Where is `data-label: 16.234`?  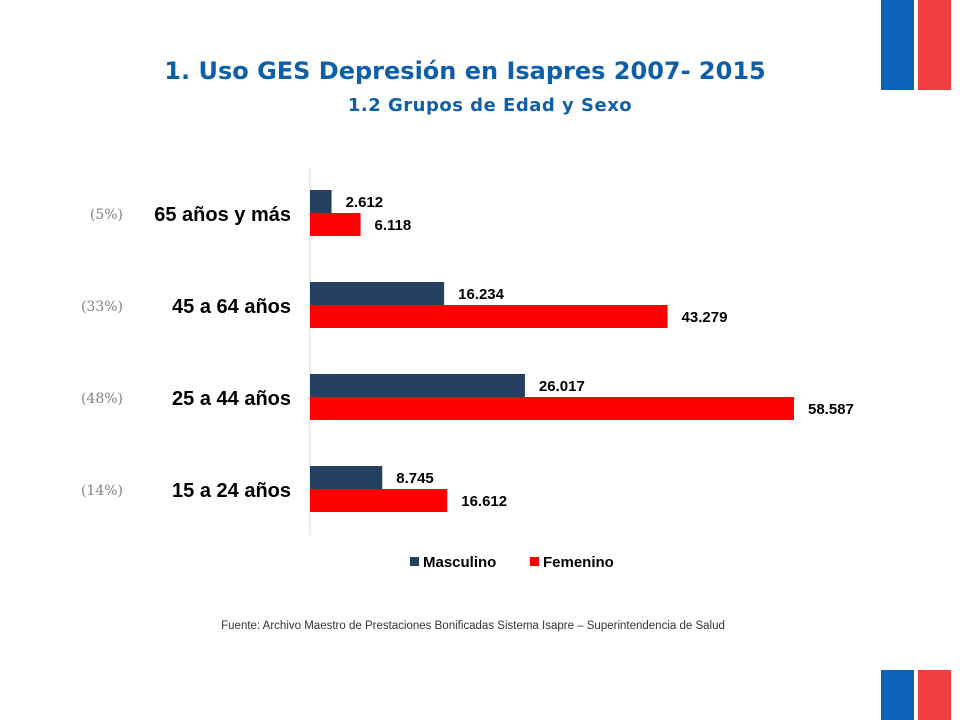
data-label: 16.234 is located at coordinates (481, 294).